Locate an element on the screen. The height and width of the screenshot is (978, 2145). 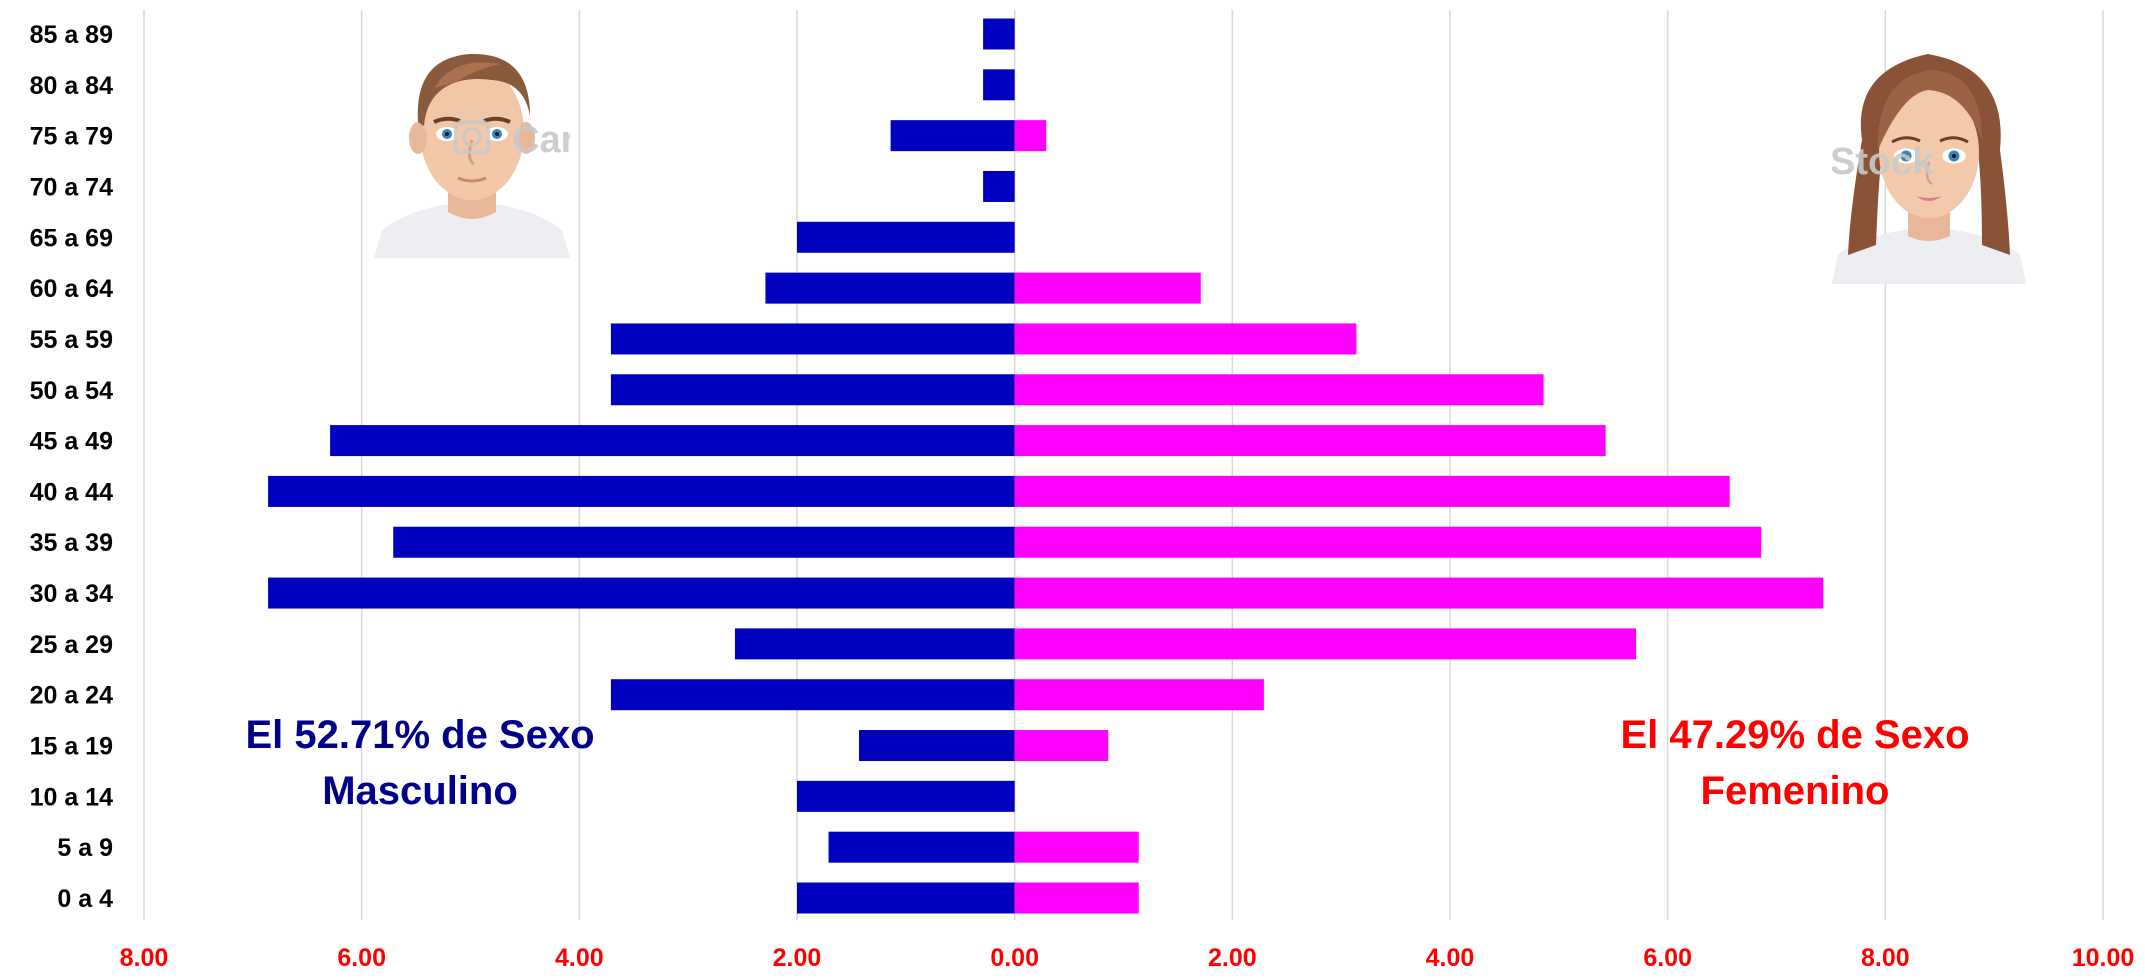
age-group-label: 80 a 84 is located at coordinates (72, 86).